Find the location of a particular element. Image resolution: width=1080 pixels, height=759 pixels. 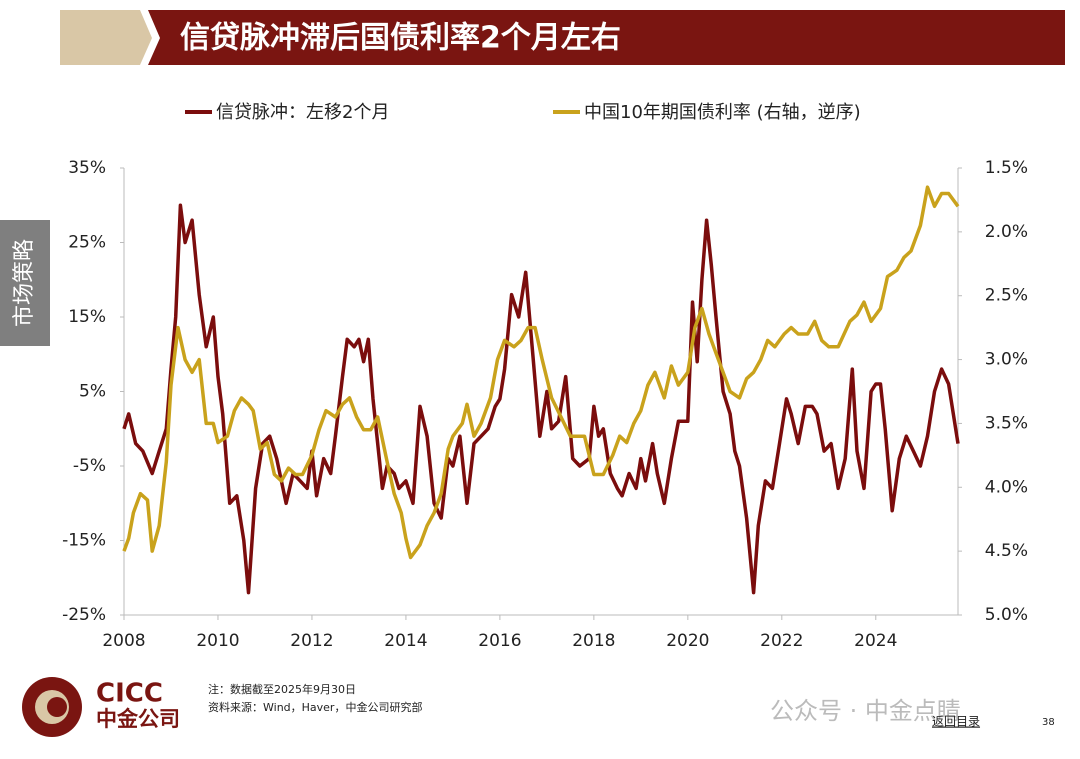

header-bar is located at coordinates (606, 37).